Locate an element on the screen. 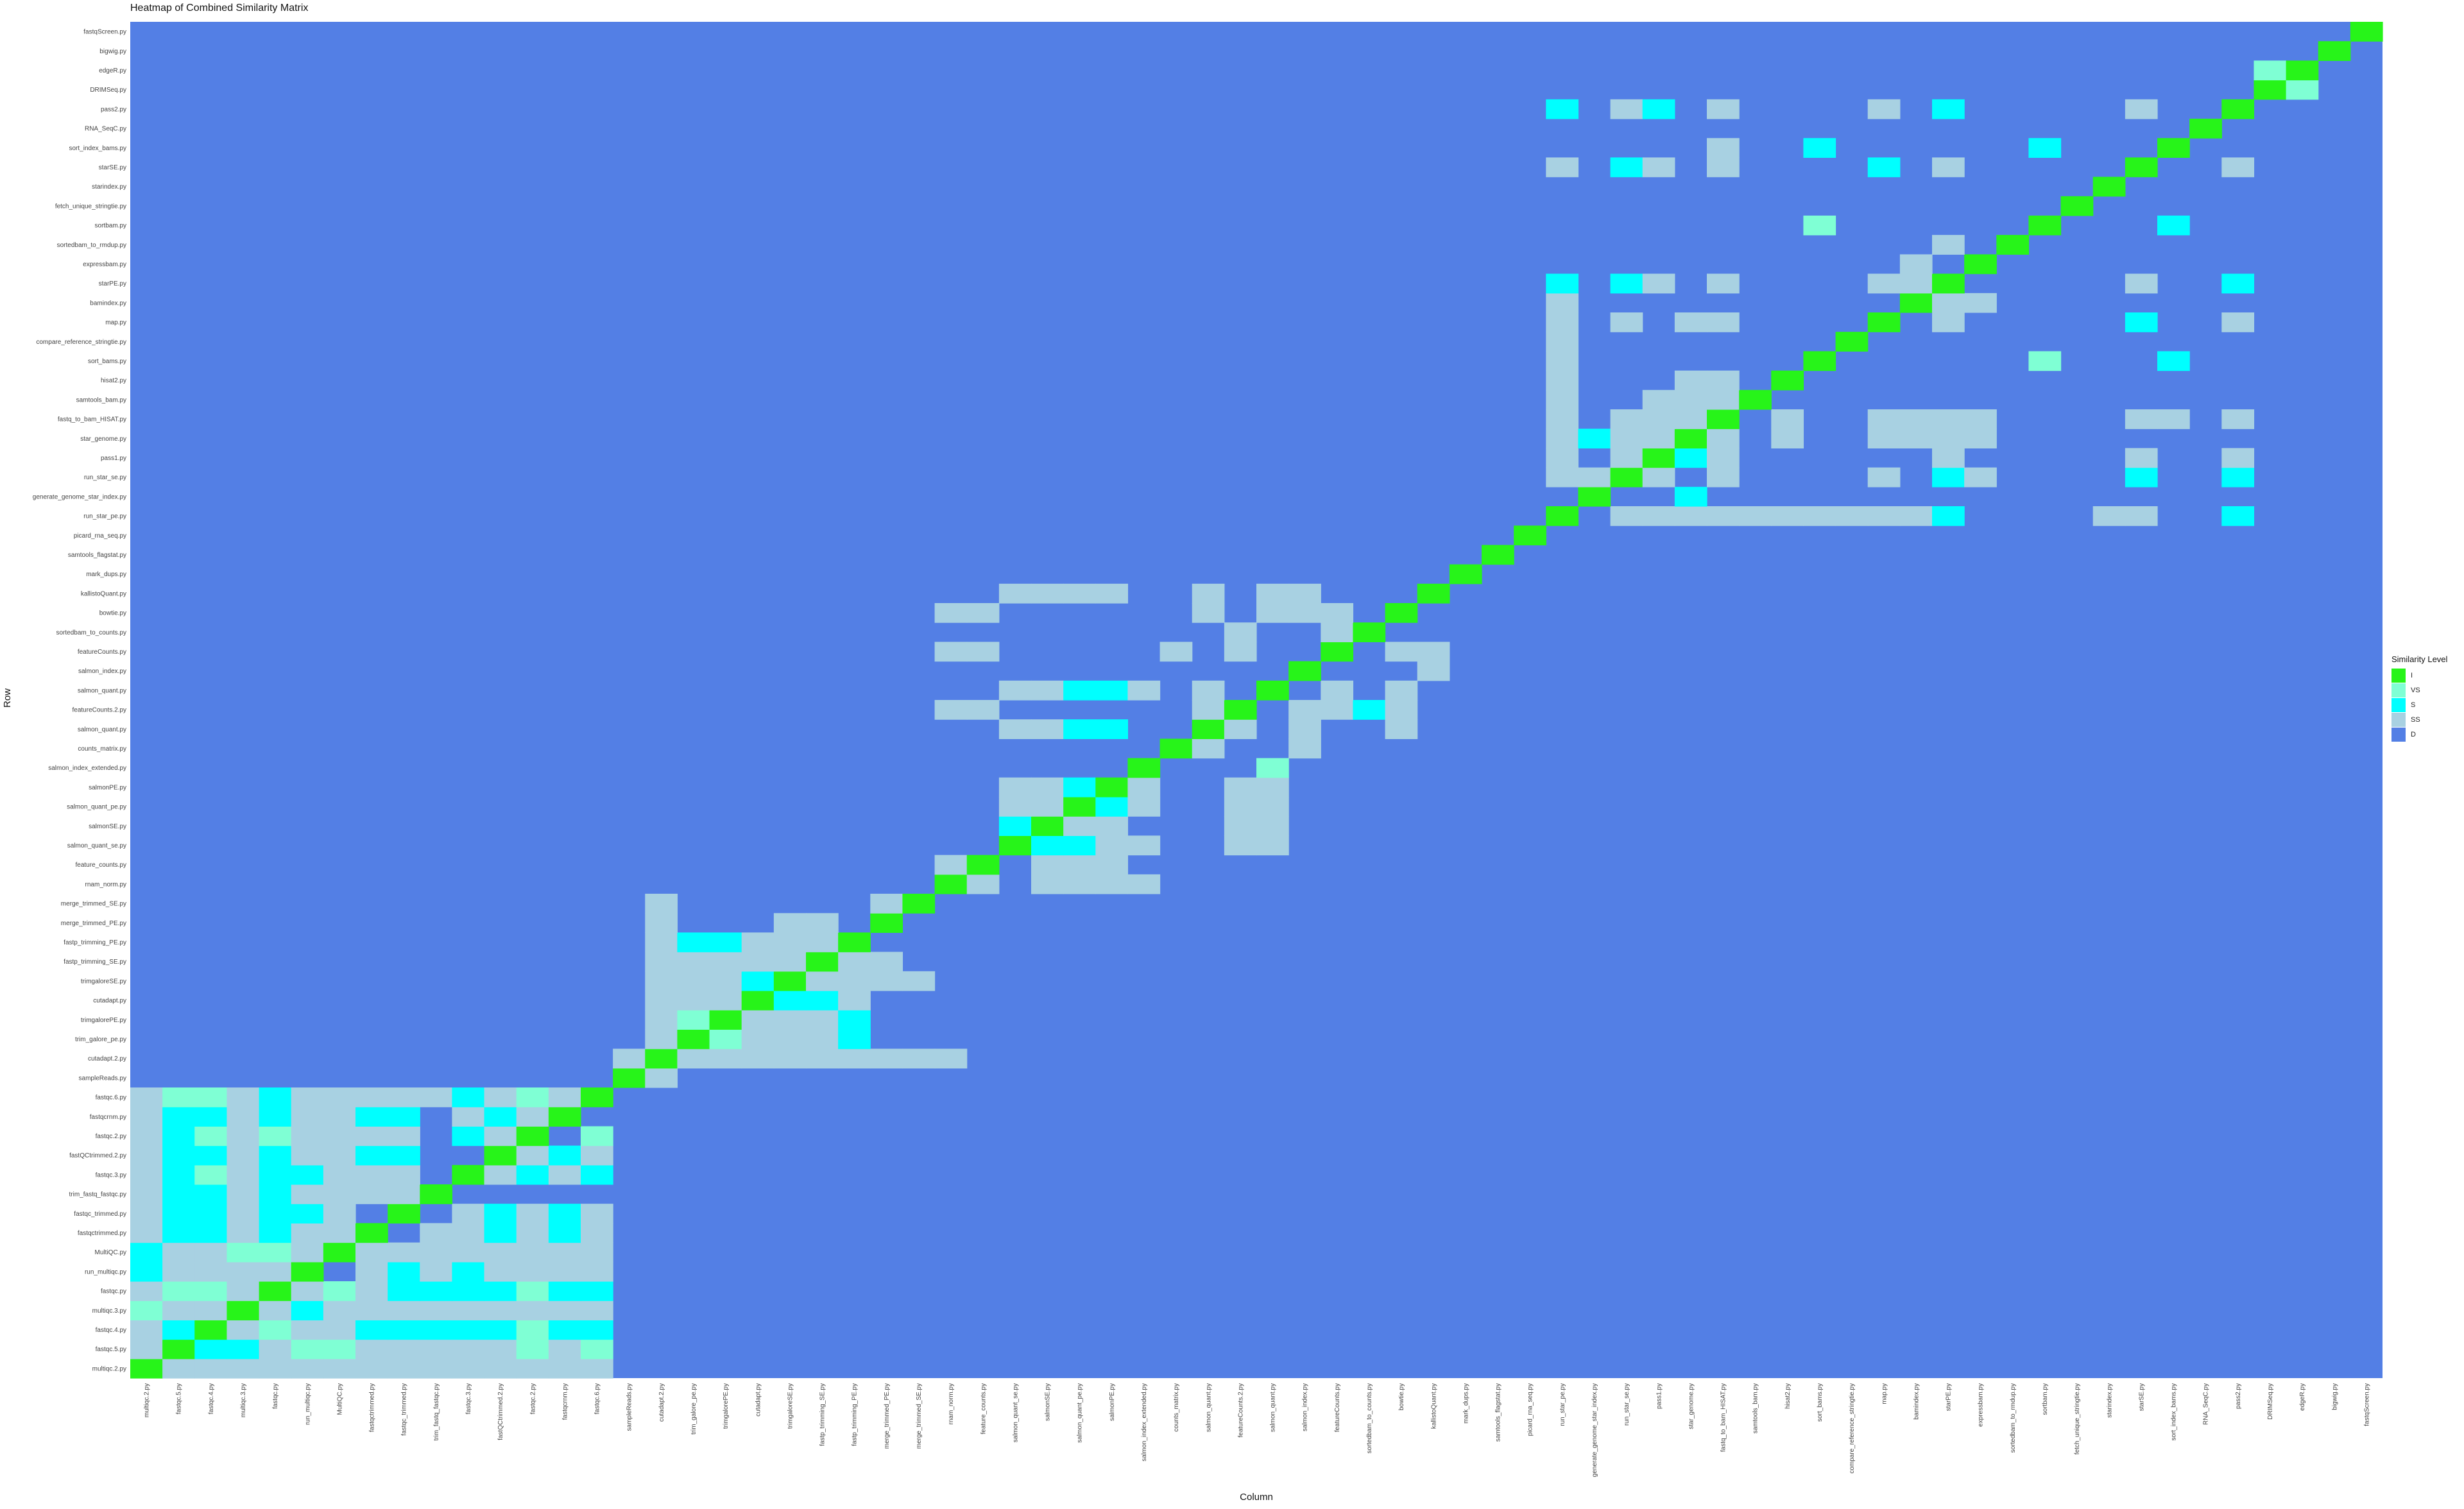 This screenshot has width=2464, height=1509. row-tick-label: bamindex.py is located at coordinates (108, 303).